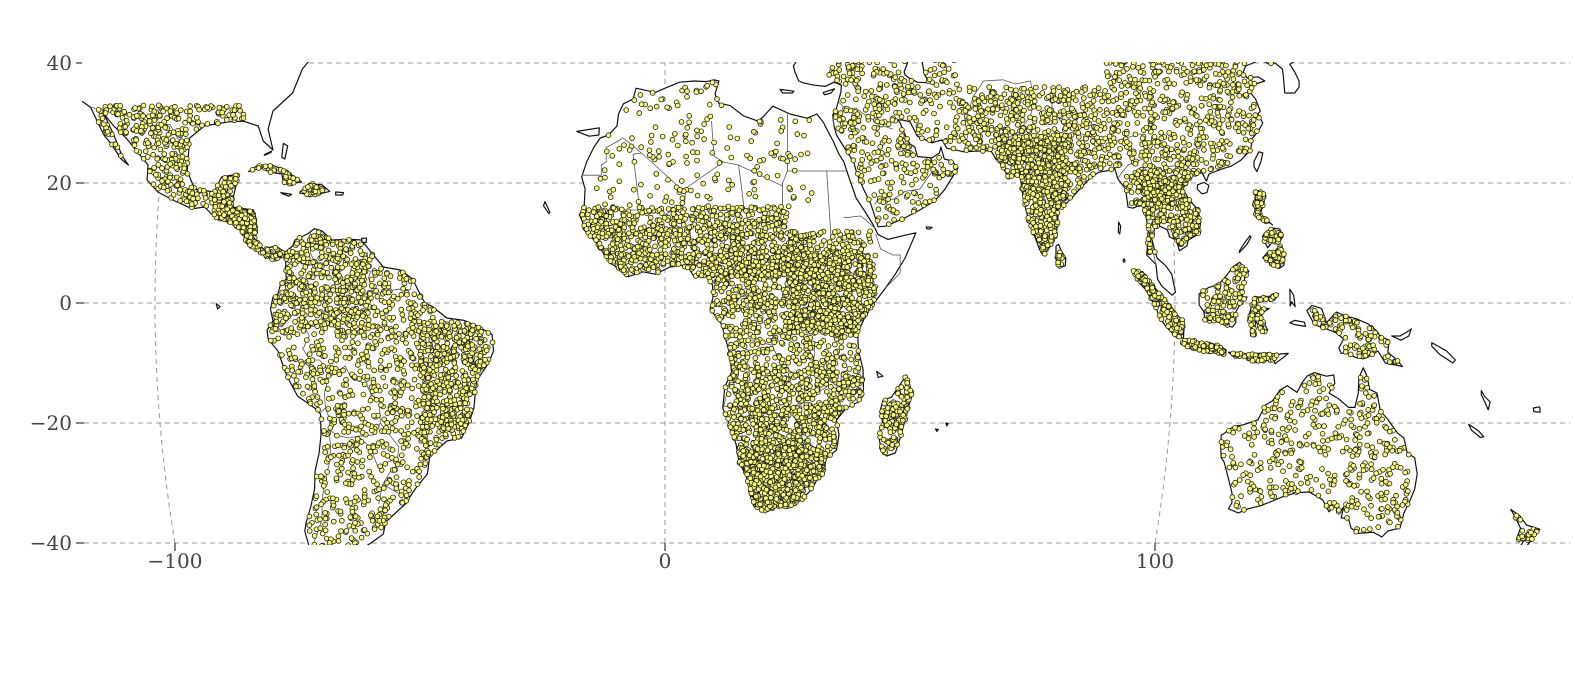 The height and width of the screenshot is (675, 1575). What do you see at coordinates (1401, 334) in the screenshot?
I see `landmass-new-britain` at bounding box center [1401, 334].